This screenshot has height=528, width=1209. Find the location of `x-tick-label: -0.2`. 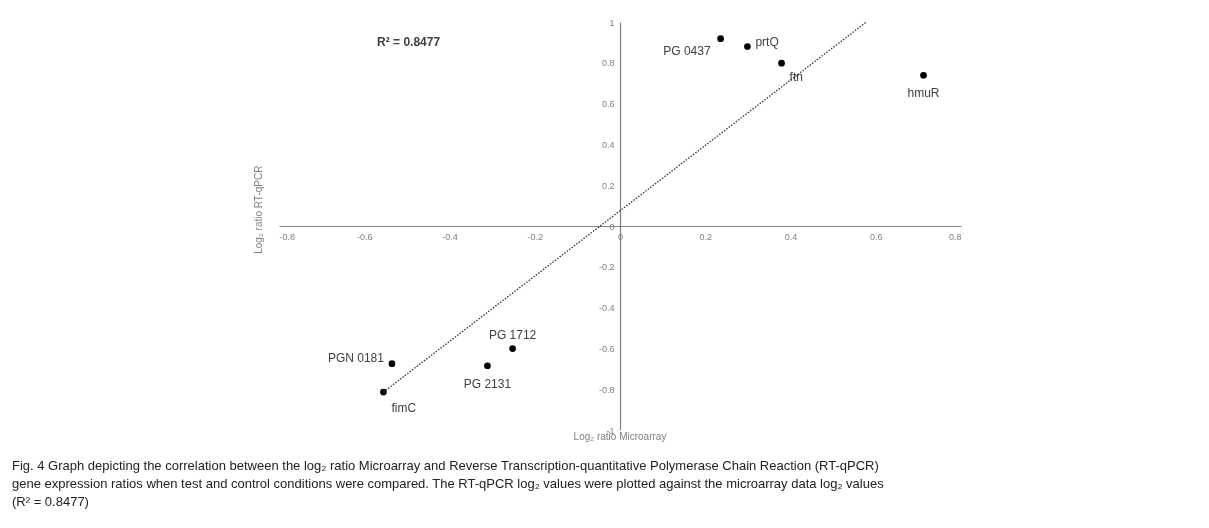

x-tick-label: -0.2 is located at coordinates (535, 236).